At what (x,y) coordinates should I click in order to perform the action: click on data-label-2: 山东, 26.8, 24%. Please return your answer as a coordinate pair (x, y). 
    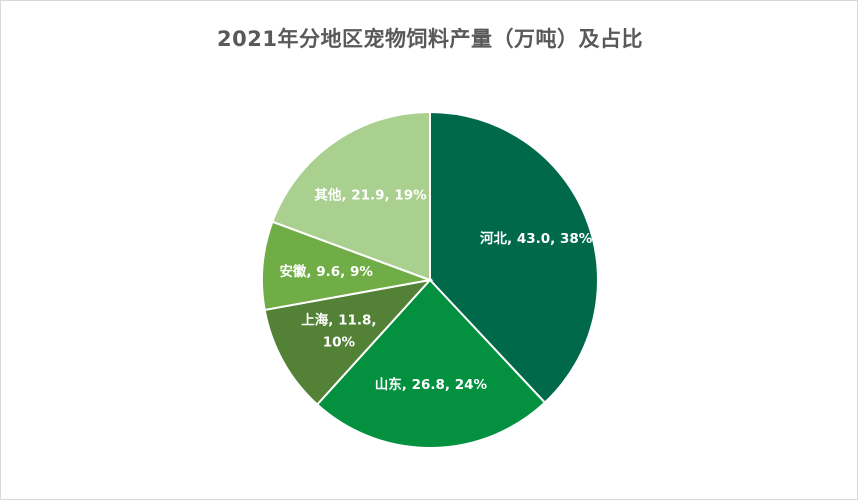
    Looking at the image, I should click on (431, 384).